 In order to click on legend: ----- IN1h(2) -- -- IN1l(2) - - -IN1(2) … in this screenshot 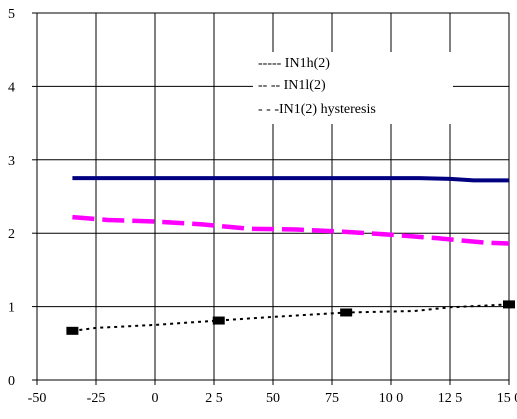, I will do `click(353, 88)`.